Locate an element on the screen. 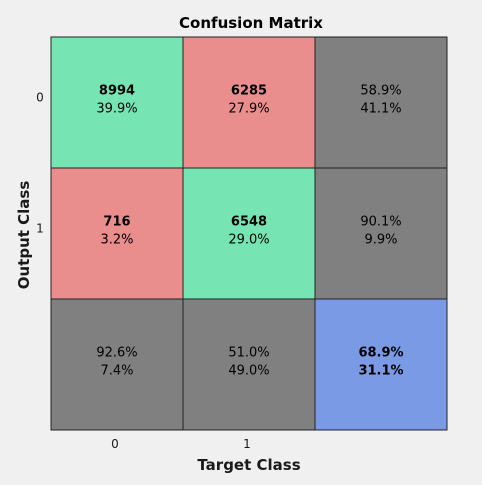 This screenshot has height=485, width=482. cell-percent-label: 3.2% is located at coordinates (116, 240).